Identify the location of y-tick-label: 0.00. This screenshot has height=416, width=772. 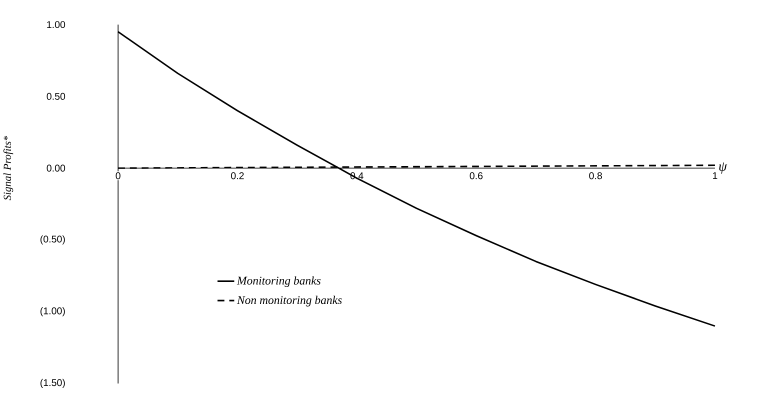
(56, 168).